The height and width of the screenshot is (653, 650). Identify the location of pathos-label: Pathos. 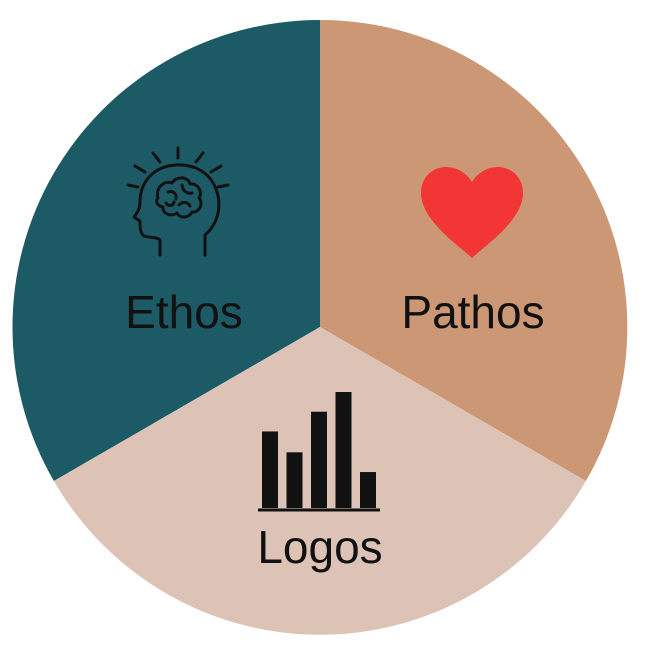
(472, 312).